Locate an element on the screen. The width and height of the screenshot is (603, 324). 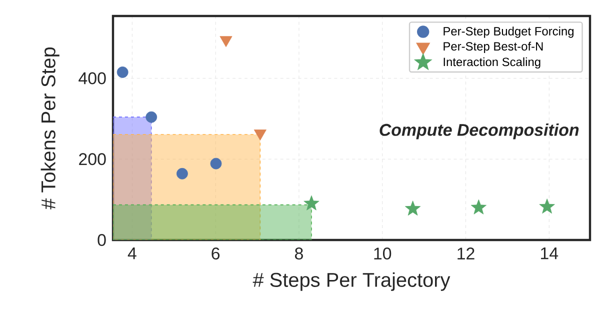
y-tick-label: 0 is located at coordinates (102, 240).